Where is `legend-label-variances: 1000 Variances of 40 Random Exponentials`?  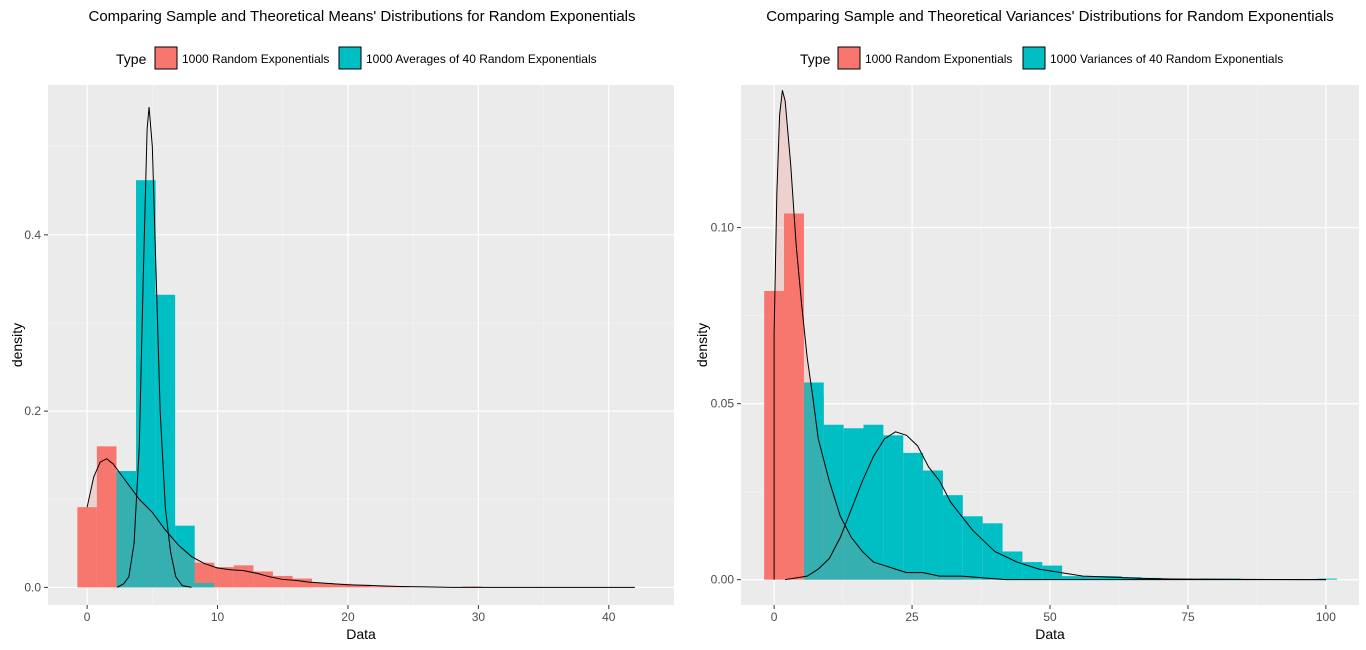 legend-label-variances: 1000 Variances of 40 Random Exponentials is located at coordinates (1166, 59).